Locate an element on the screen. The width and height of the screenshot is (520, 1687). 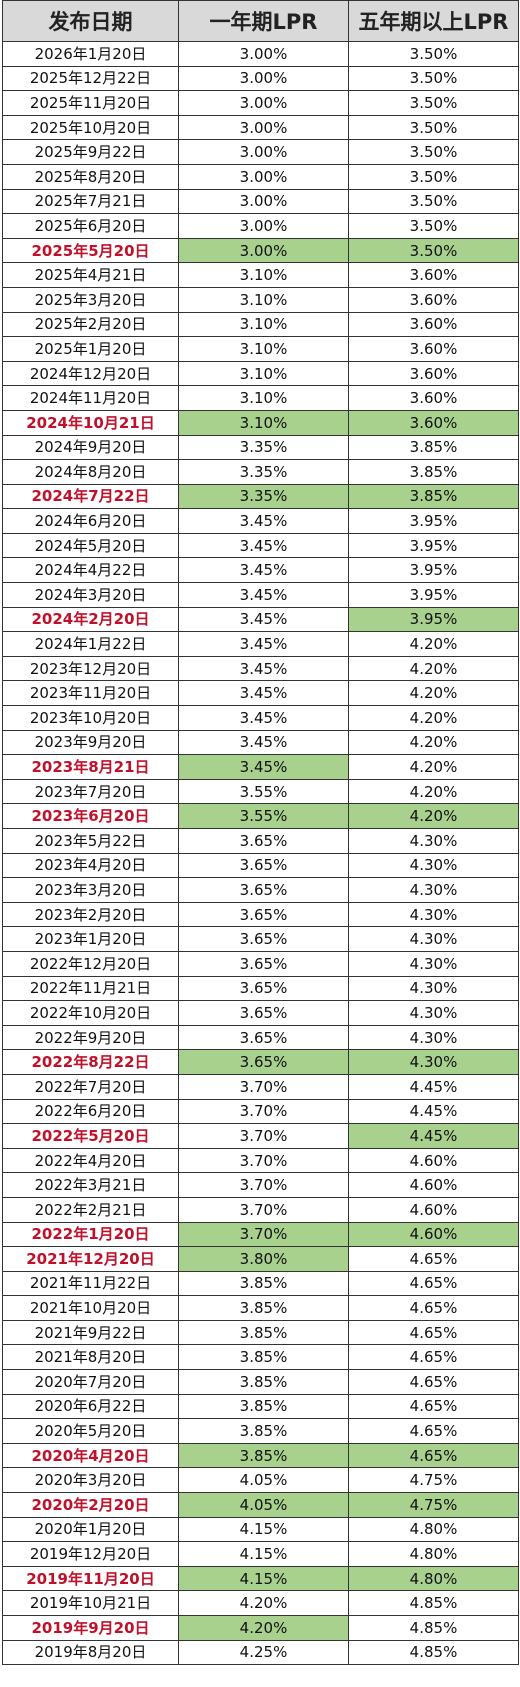
table-row: 2023年11月20日 3.45% 4.20% is located at coordinates (260, 693).